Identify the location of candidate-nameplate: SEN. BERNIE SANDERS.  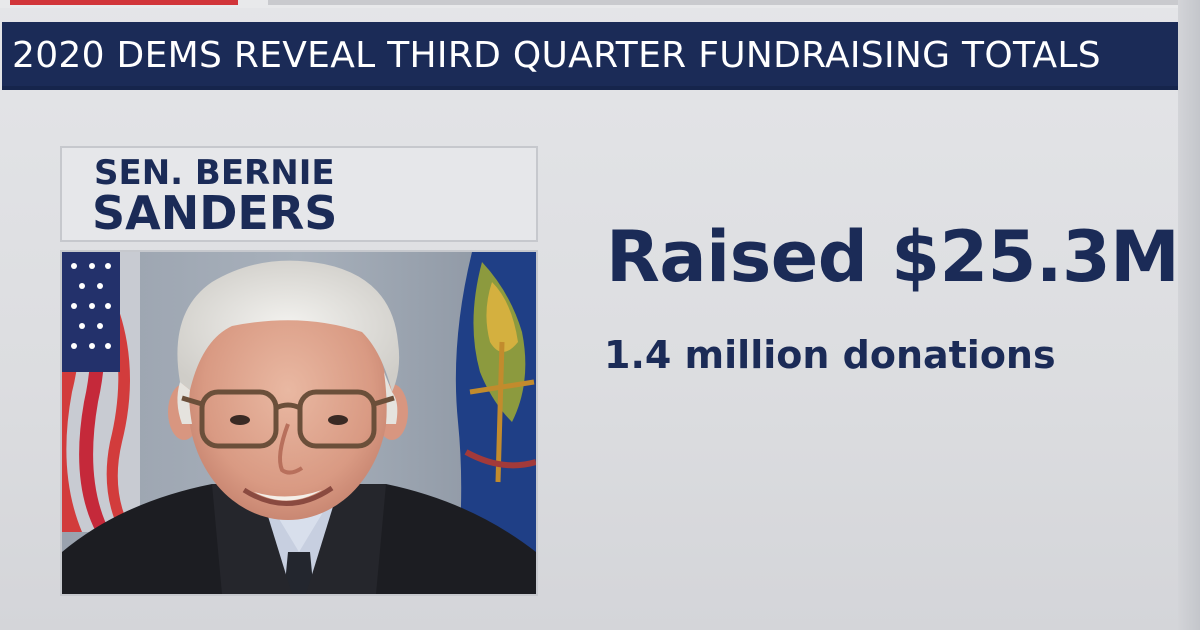
(299, 194).